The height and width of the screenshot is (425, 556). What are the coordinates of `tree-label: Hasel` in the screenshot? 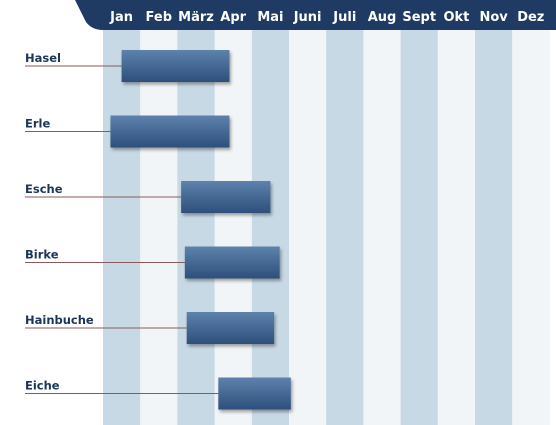 It's located at (43, 58).